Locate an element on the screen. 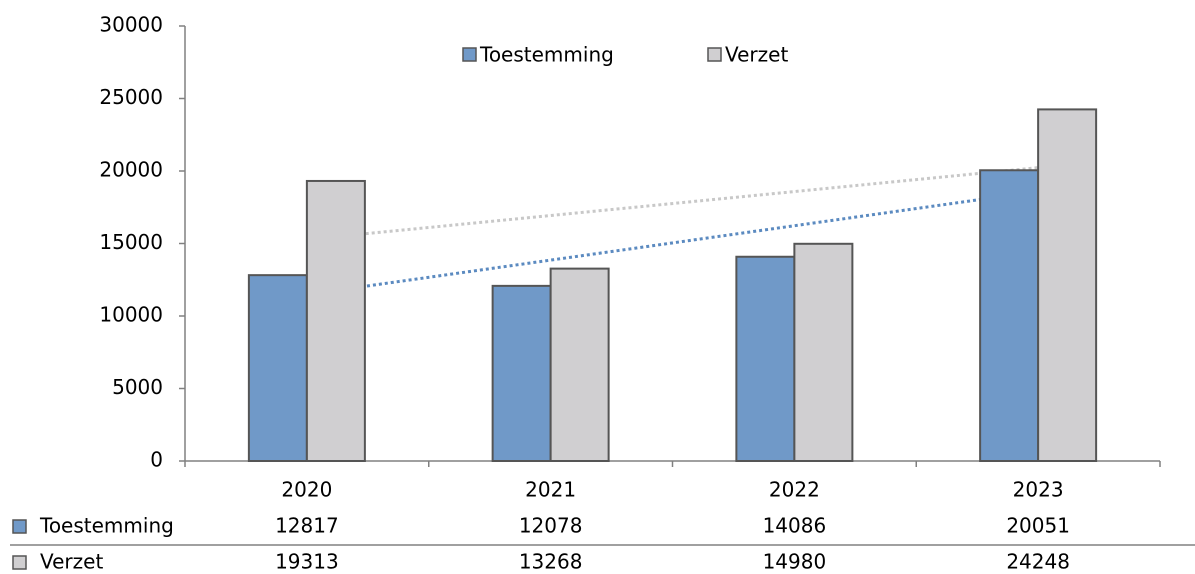 Image resolution: width=1195 pixels, height=574 pixels. table-cell: 14086 is located at coordinates (795, 526).